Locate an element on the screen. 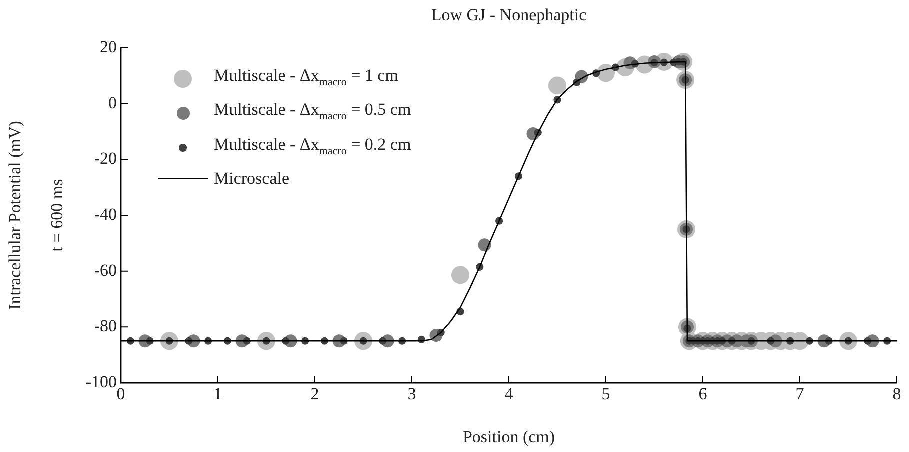  x-tick-label: 5 is located at coordinates (606, 394).